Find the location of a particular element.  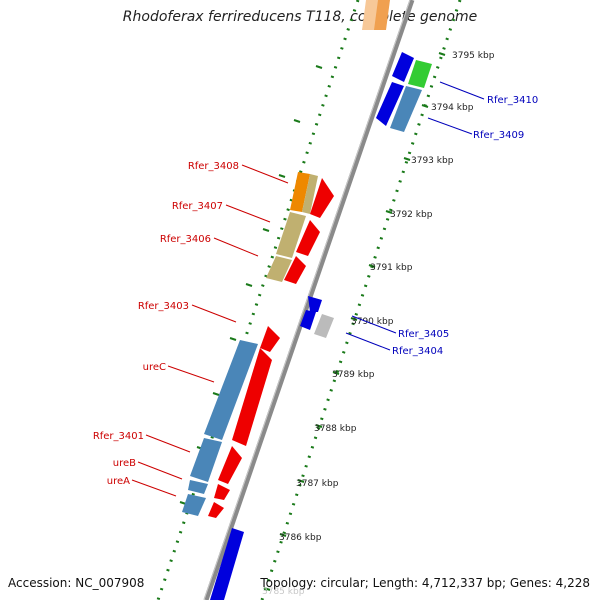

ruler-label-3788: 3788 kbp is located at coordinates (335, 429).